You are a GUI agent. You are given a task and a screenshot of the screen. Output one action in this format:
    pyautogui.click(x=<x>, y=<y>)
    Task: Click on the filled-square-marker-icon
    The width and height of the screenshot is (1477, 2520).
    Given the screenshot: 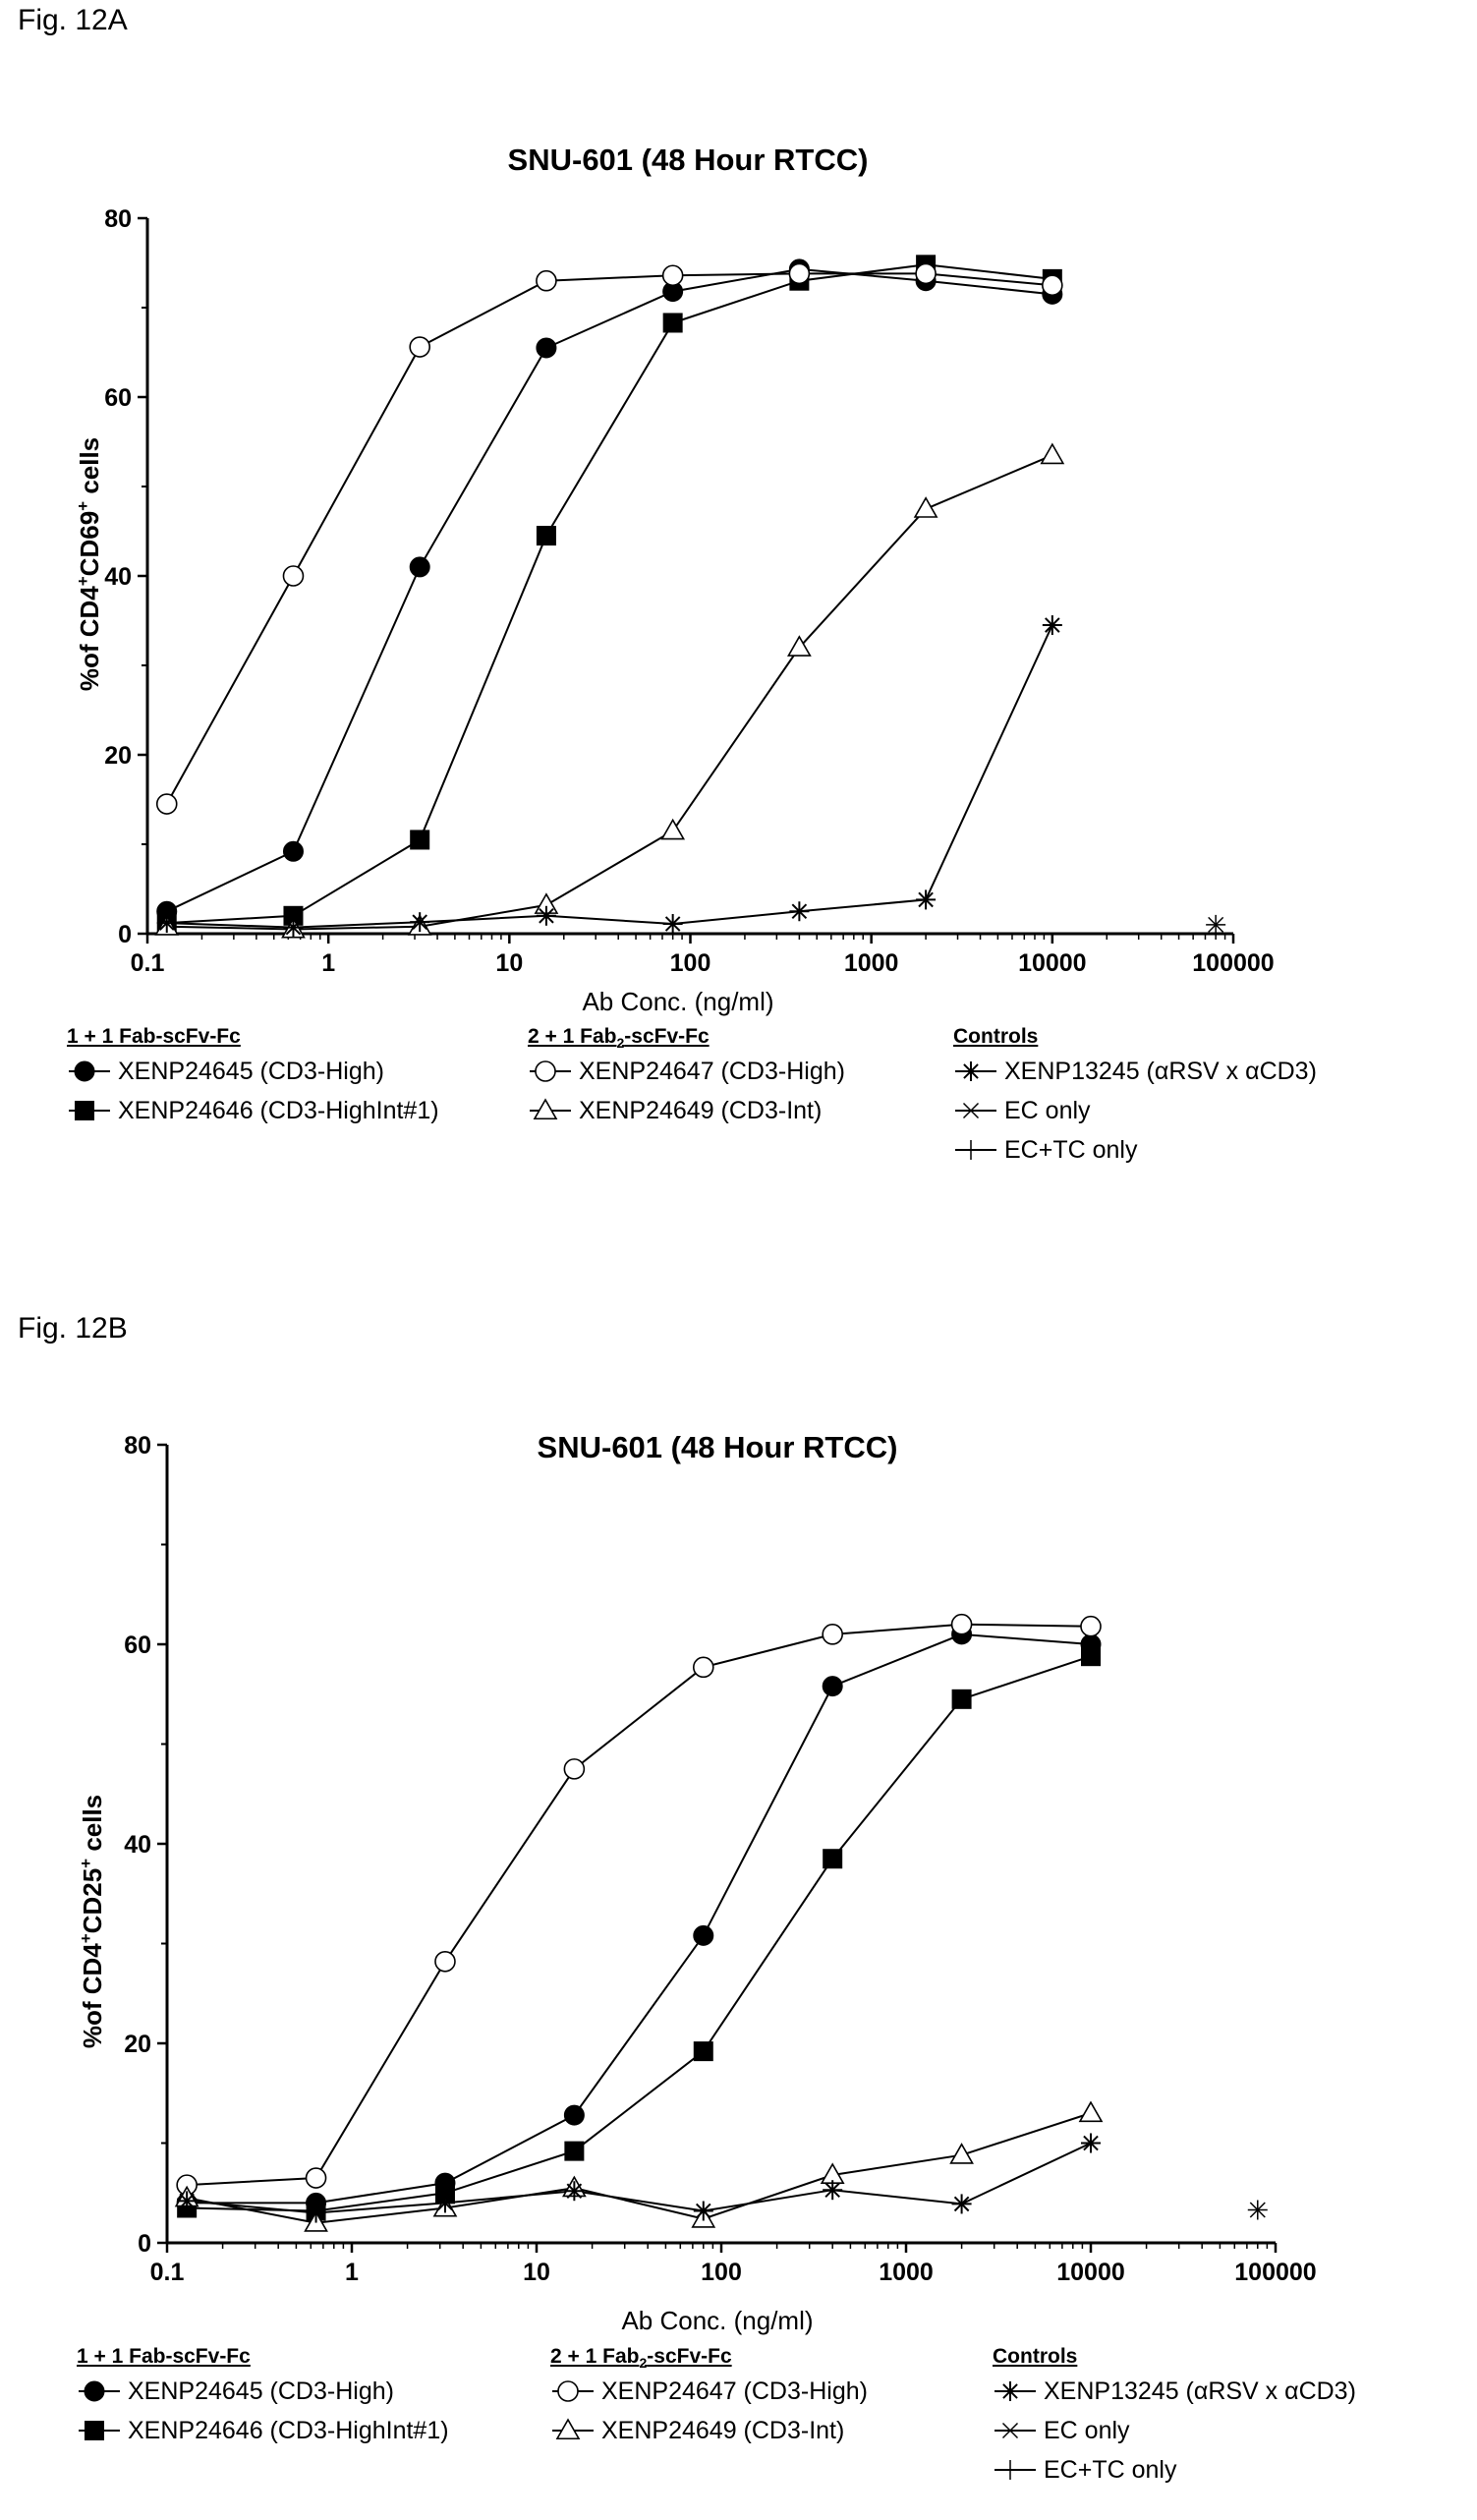 What is the action you would take?
    pyautogui.click(x=89, y=1110)
    